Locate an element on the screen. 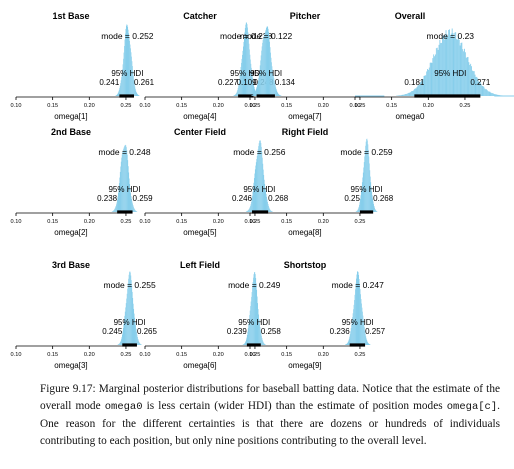 The height and width of the screenshot is (469, 514). x-tick-label: 0.10 is located at coordinates (250, 106).